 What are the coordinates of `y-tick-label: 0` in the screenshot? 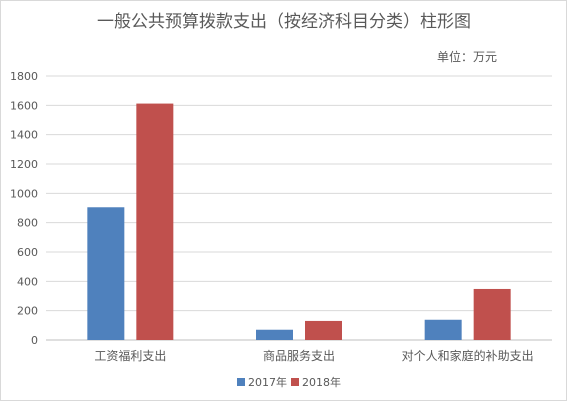 It's located at (34, 340).